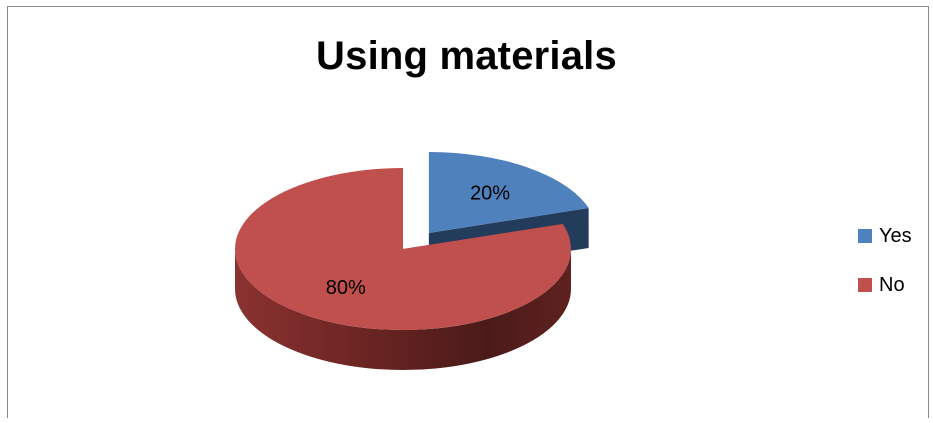 The image size is (933, 423). I want to click on legend-item-yes: Yes, so click(885, 236).